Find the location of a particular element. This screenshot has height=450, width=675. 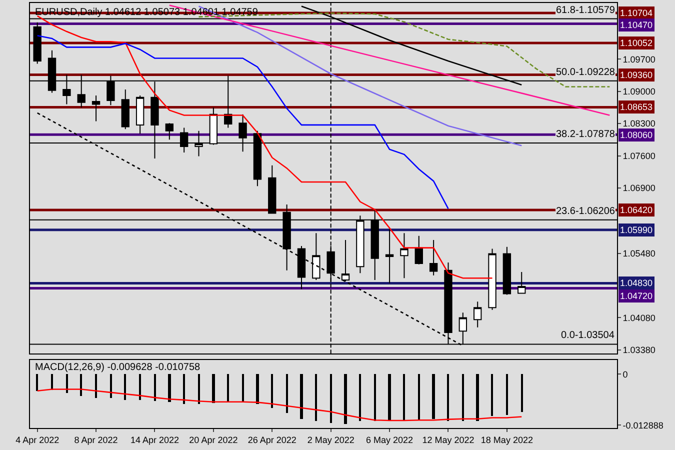

ref-line-label: 1.10704 is located at coordinates (636, 13).